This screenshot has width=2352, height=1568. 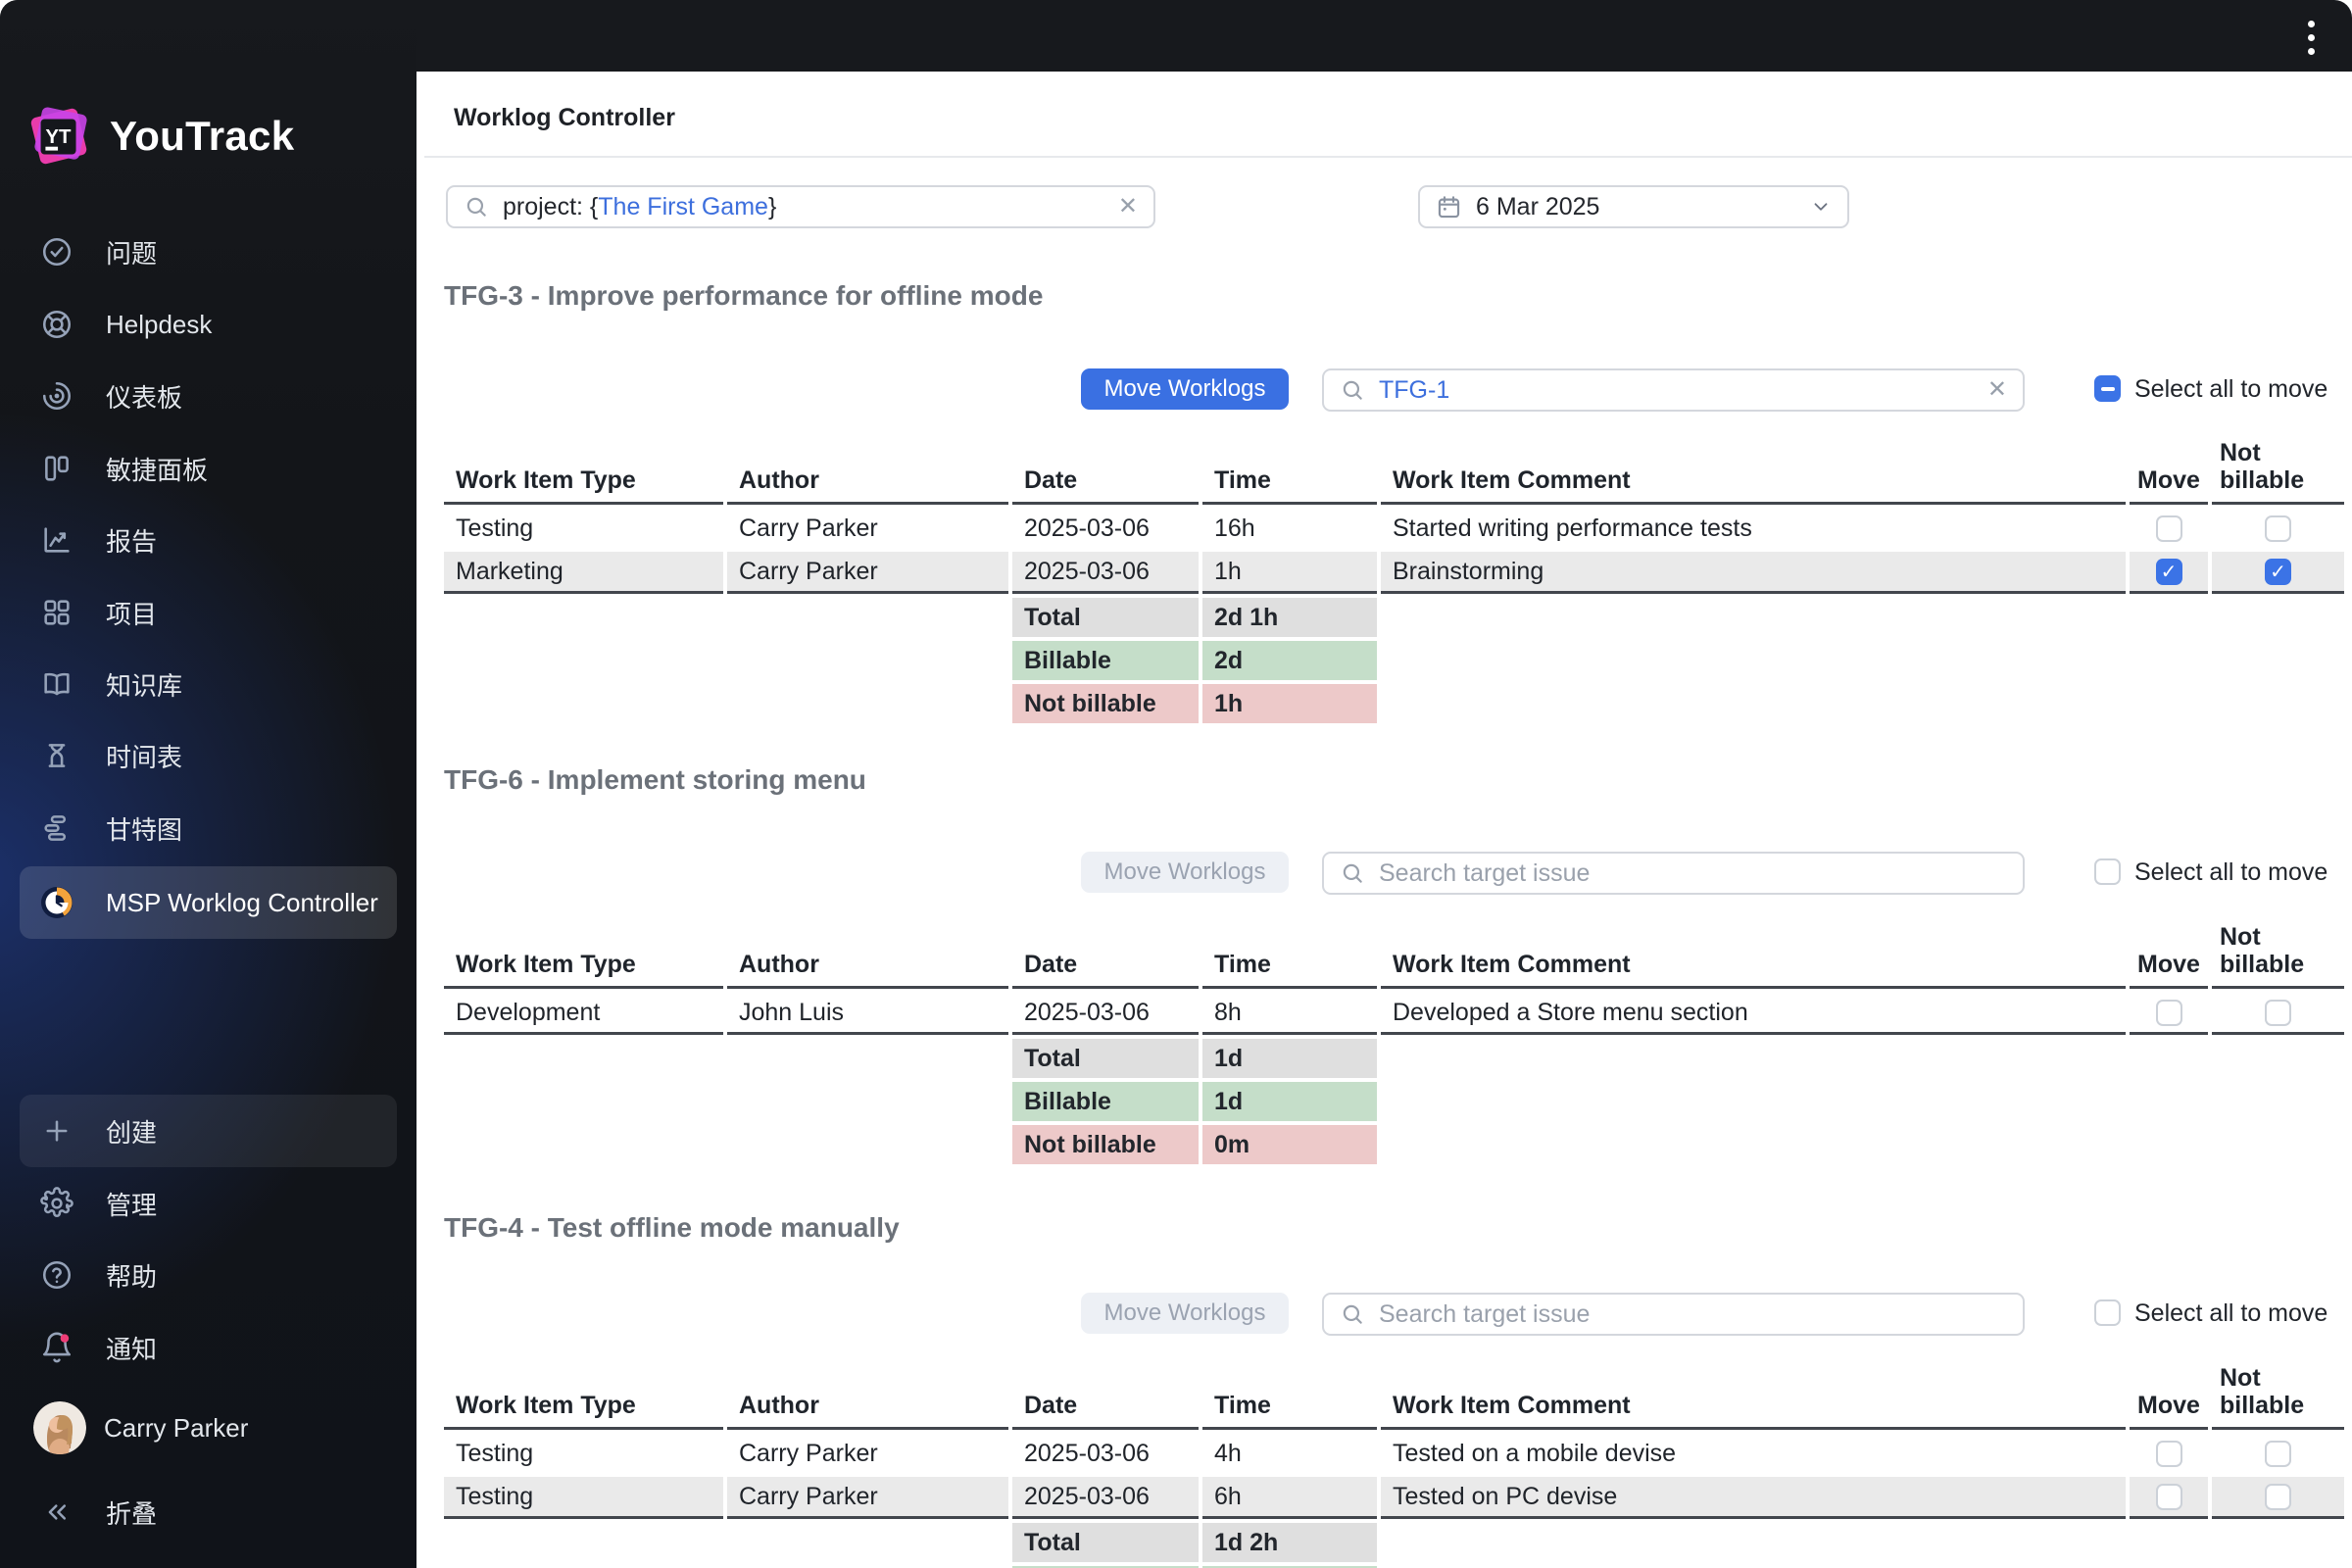 I want to click on youtrack-logo: YT YouTrack, so click(x=159, y=136).